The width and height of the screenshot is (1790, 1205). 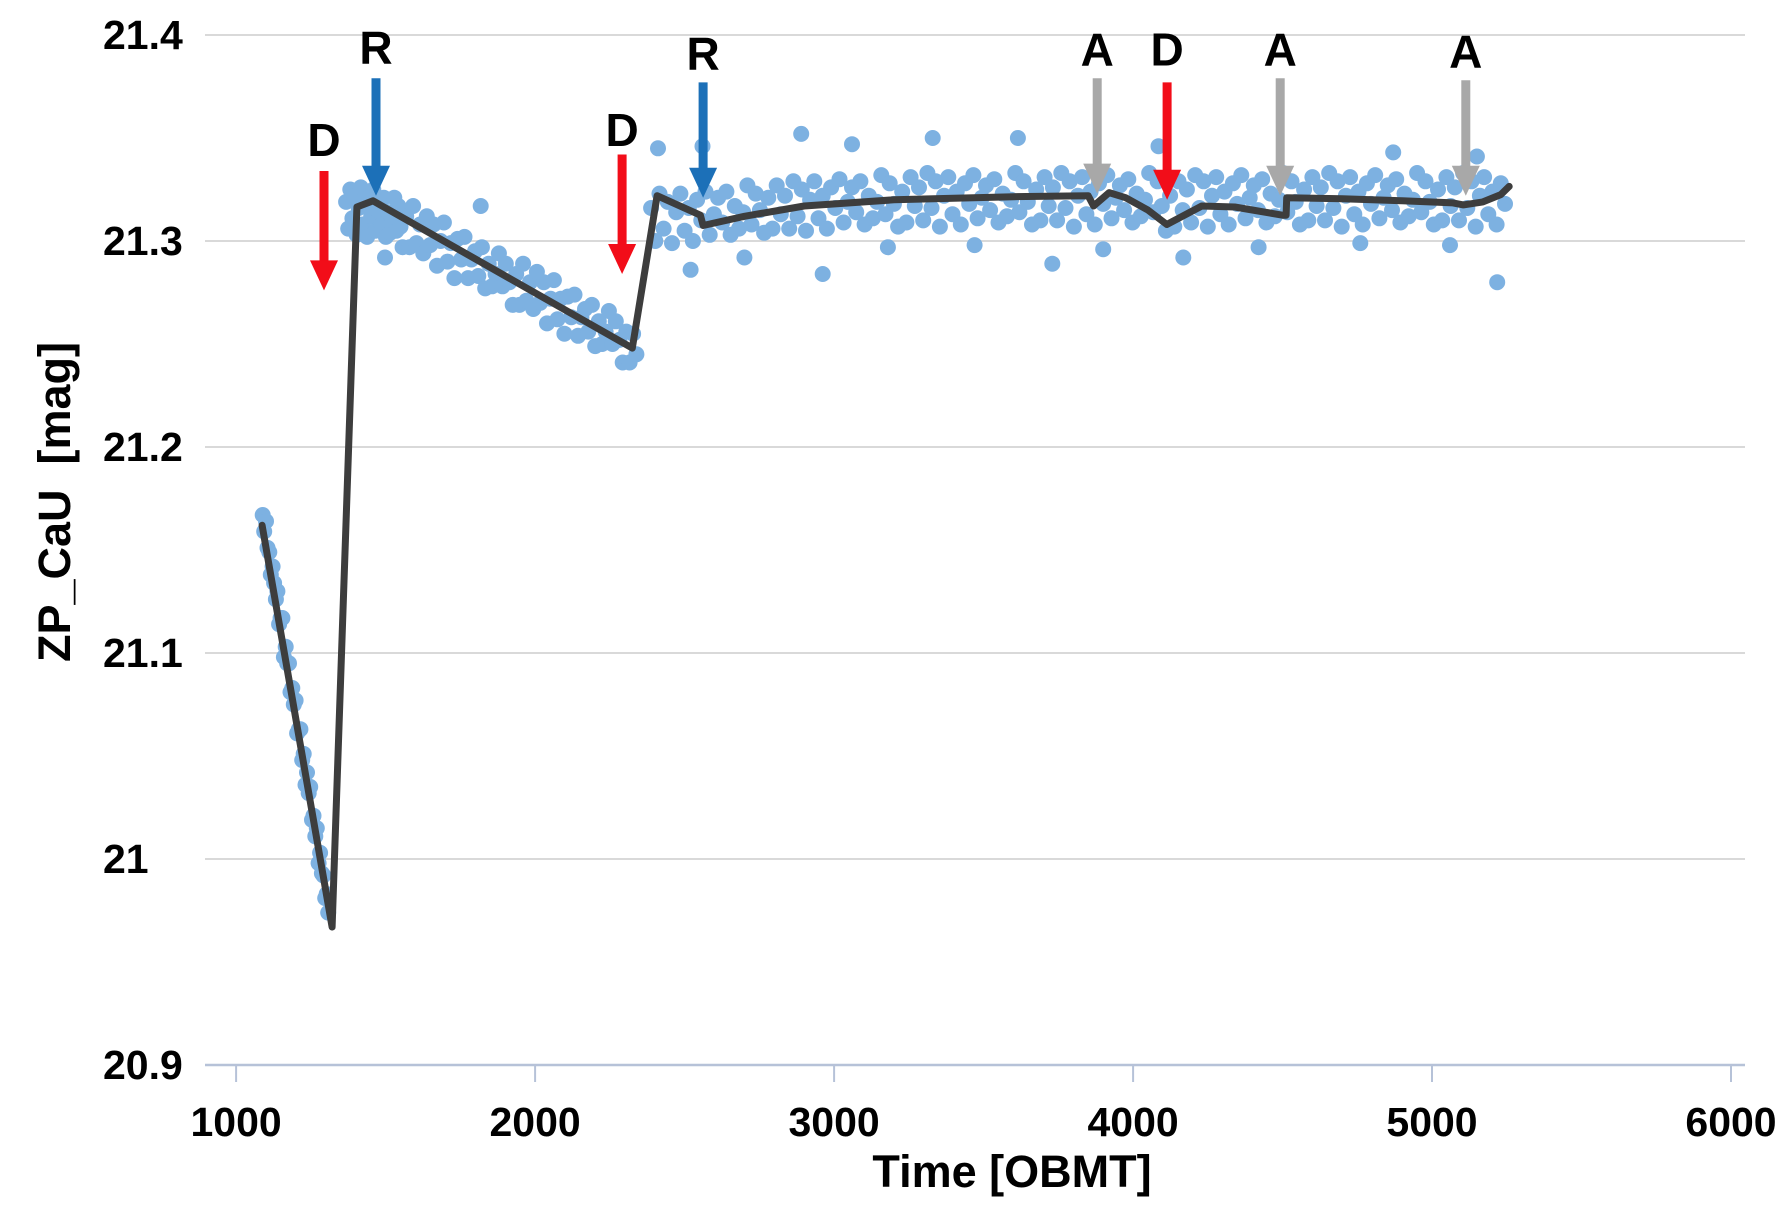 I want to click on y-axis-title: ZP_CaU [mag], so click(x=54, y=502).